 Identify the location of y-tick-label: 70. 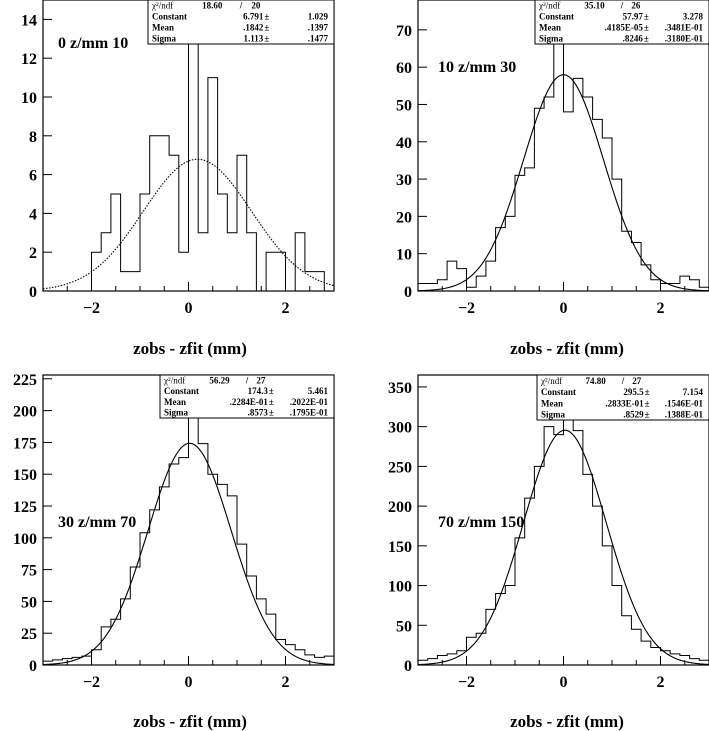
(404, 31).